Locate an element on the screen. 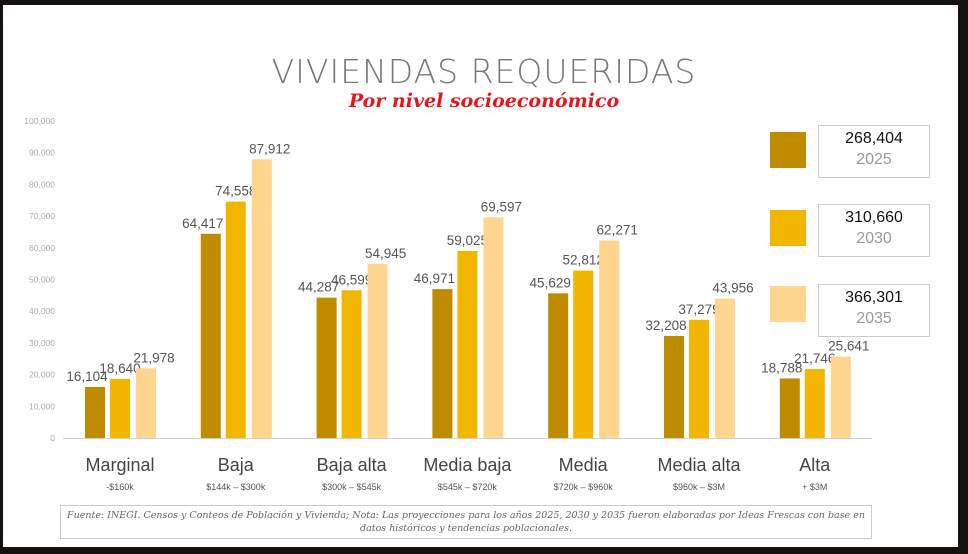  y-tick-label: 100,000 is located at coordinates (39, 121).